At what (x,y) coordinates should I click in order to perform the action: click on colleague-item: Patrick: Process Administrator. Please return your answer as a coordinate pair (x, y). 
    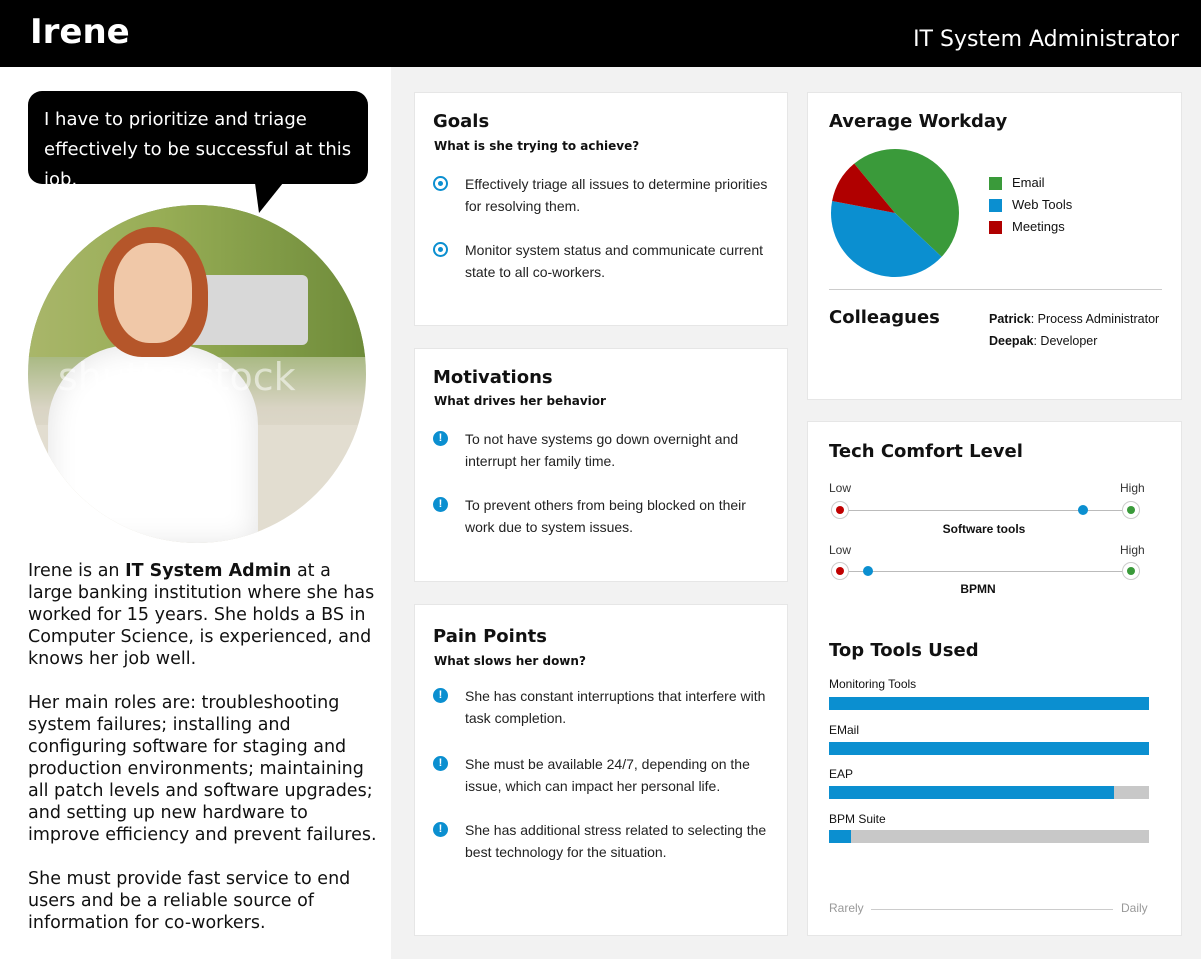
    Looking at the image, I should click on (1074, 319).